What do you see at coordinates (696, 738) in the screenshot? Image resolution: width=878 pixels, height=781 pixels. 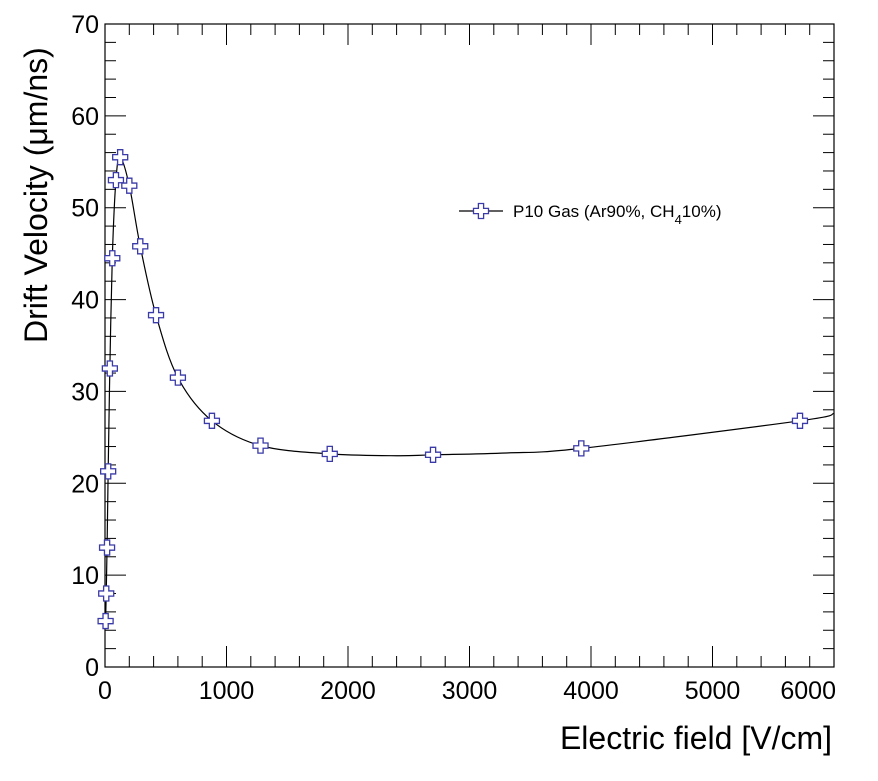 I see `x-axis-label: Electric field [V/cm]` at bounding box center [696, 738].